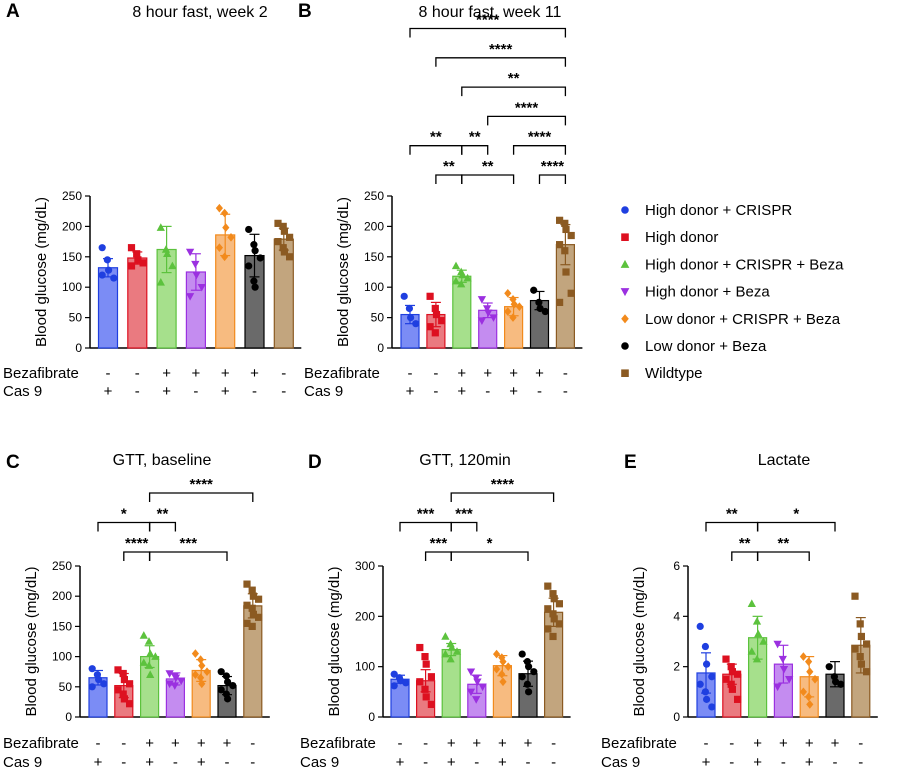 The image size is (900, 770). I want to click on panel-letter: C, so click(13, 462).